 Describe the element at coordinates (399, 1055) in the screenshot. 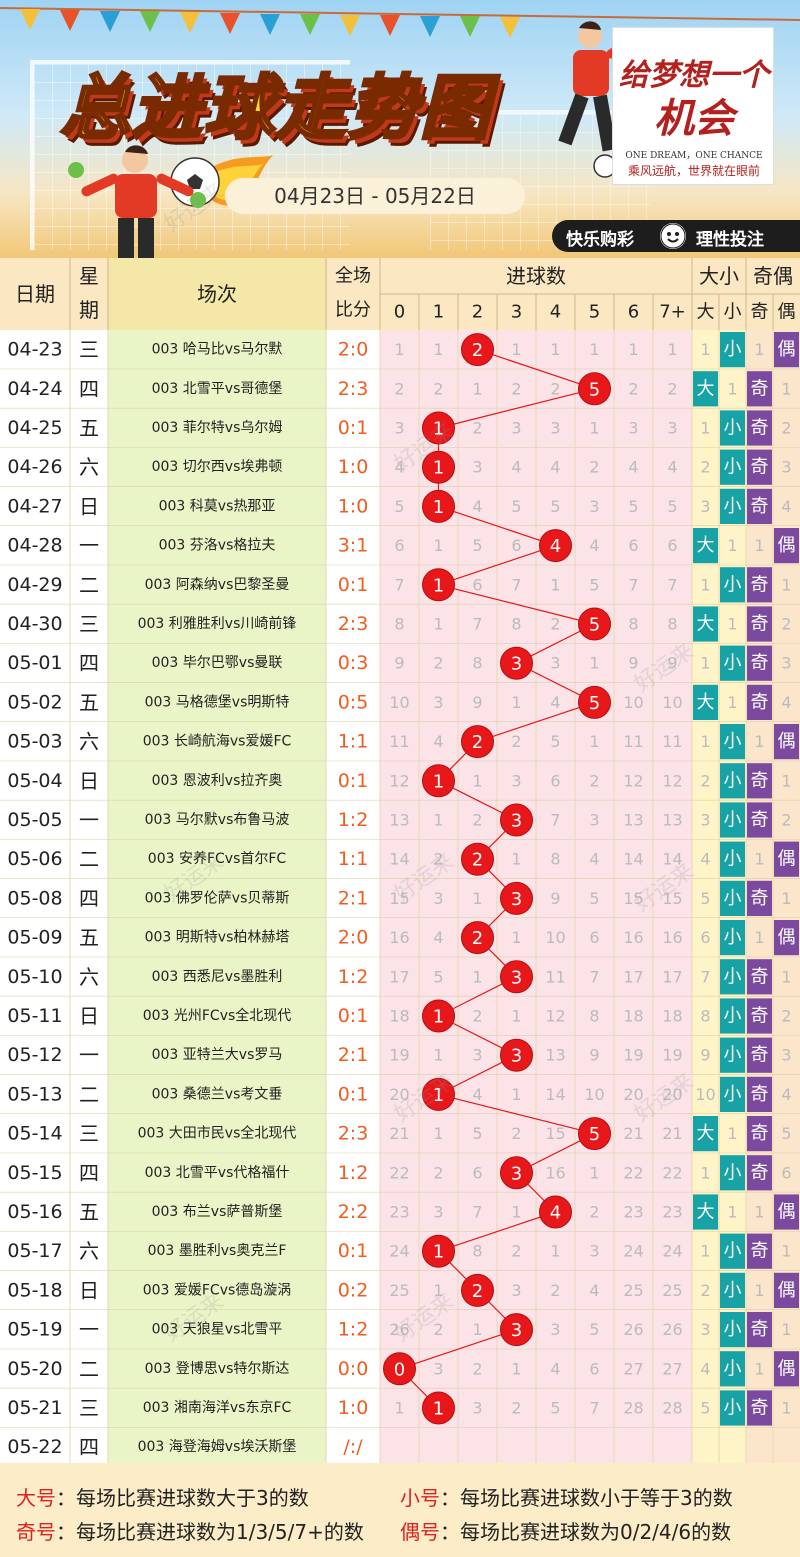

I see `omission-cell: 19` at that location.